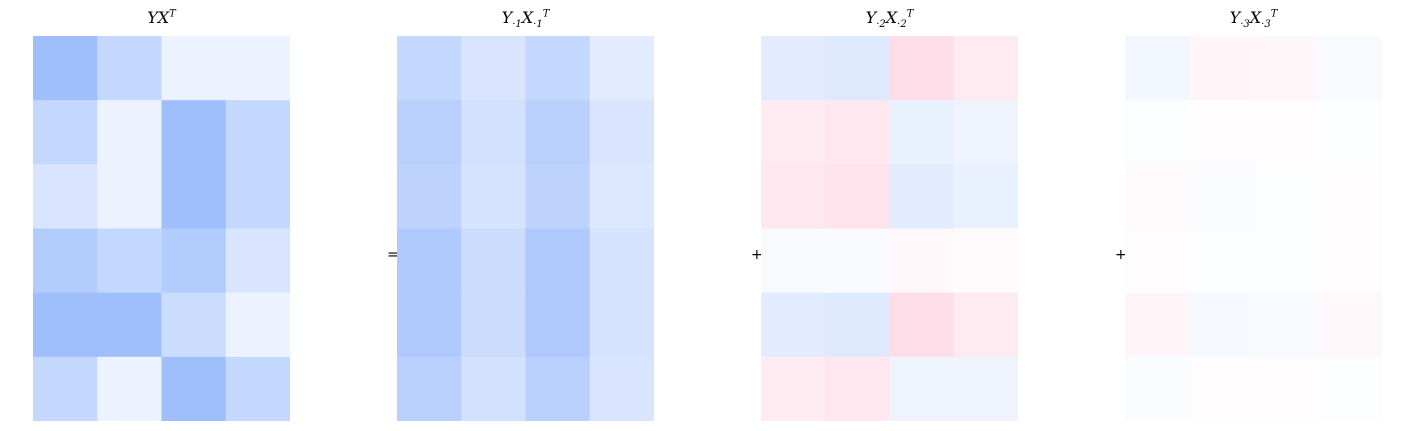 The width and height of the screenshot is (1415, 431). Describe the element at coordinates (1253, 19) in the screenshot. I see `panel-title: Y·3X·3T` at that location.